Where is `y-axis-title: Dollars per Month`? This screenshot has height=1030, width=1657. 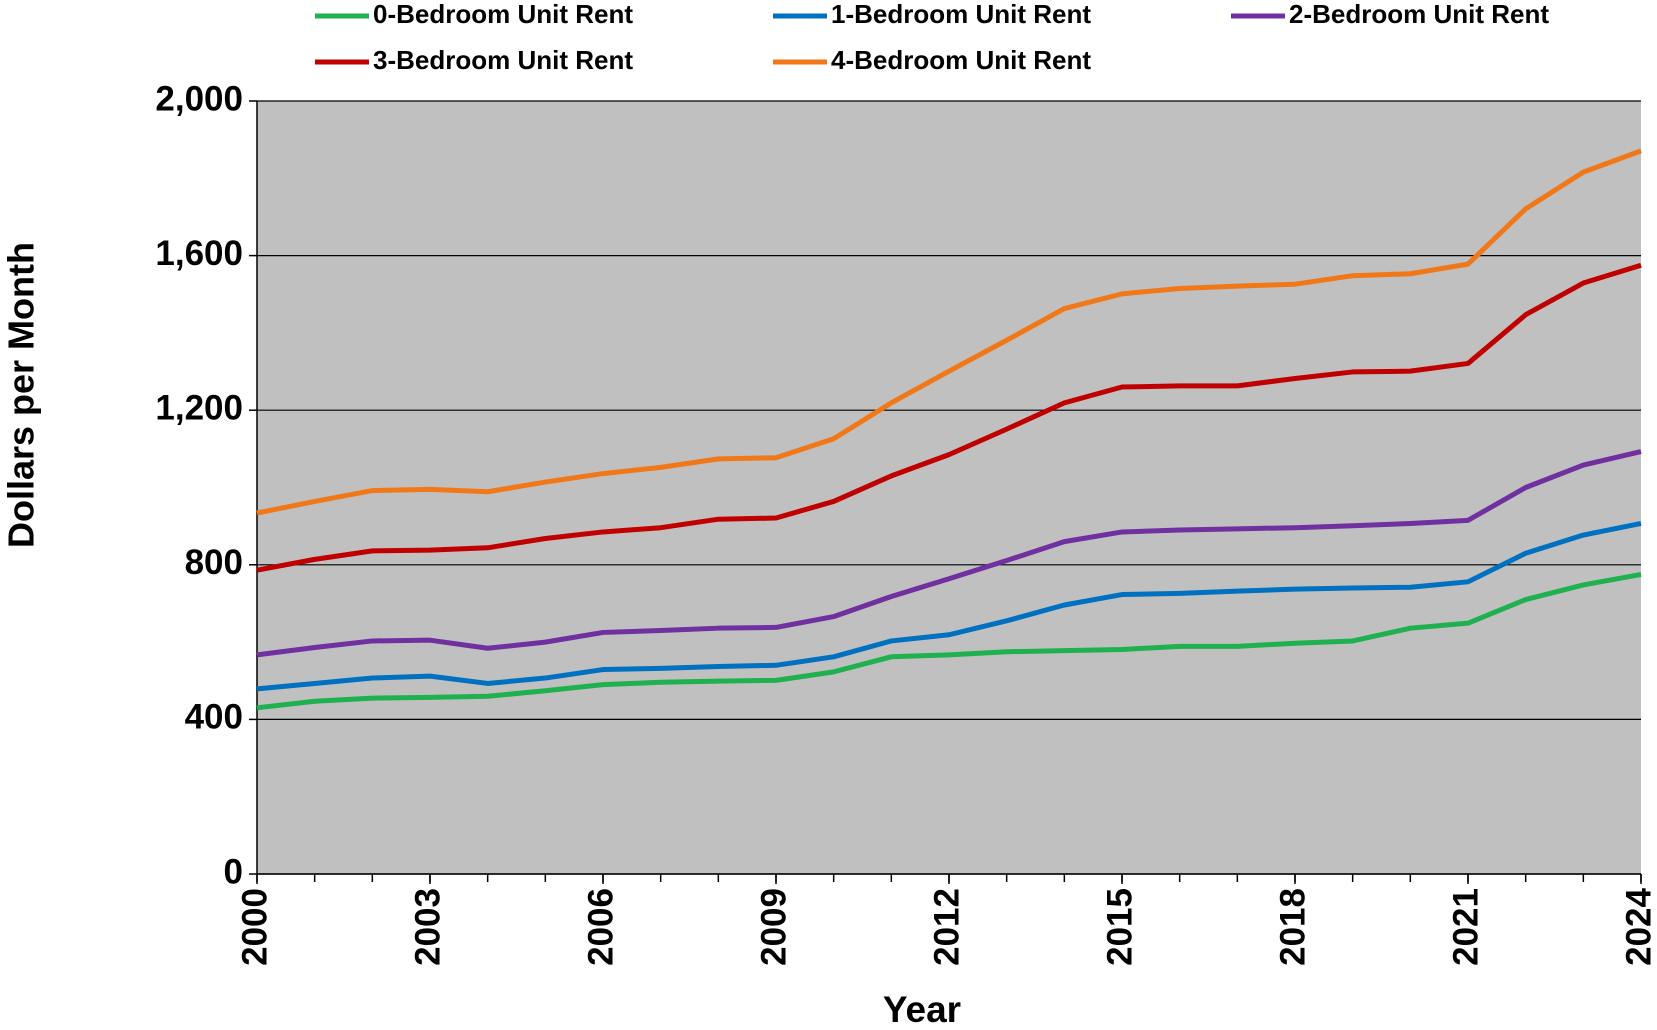 y-axis-title: Dollars per Month is located at coordinates (21, 395).